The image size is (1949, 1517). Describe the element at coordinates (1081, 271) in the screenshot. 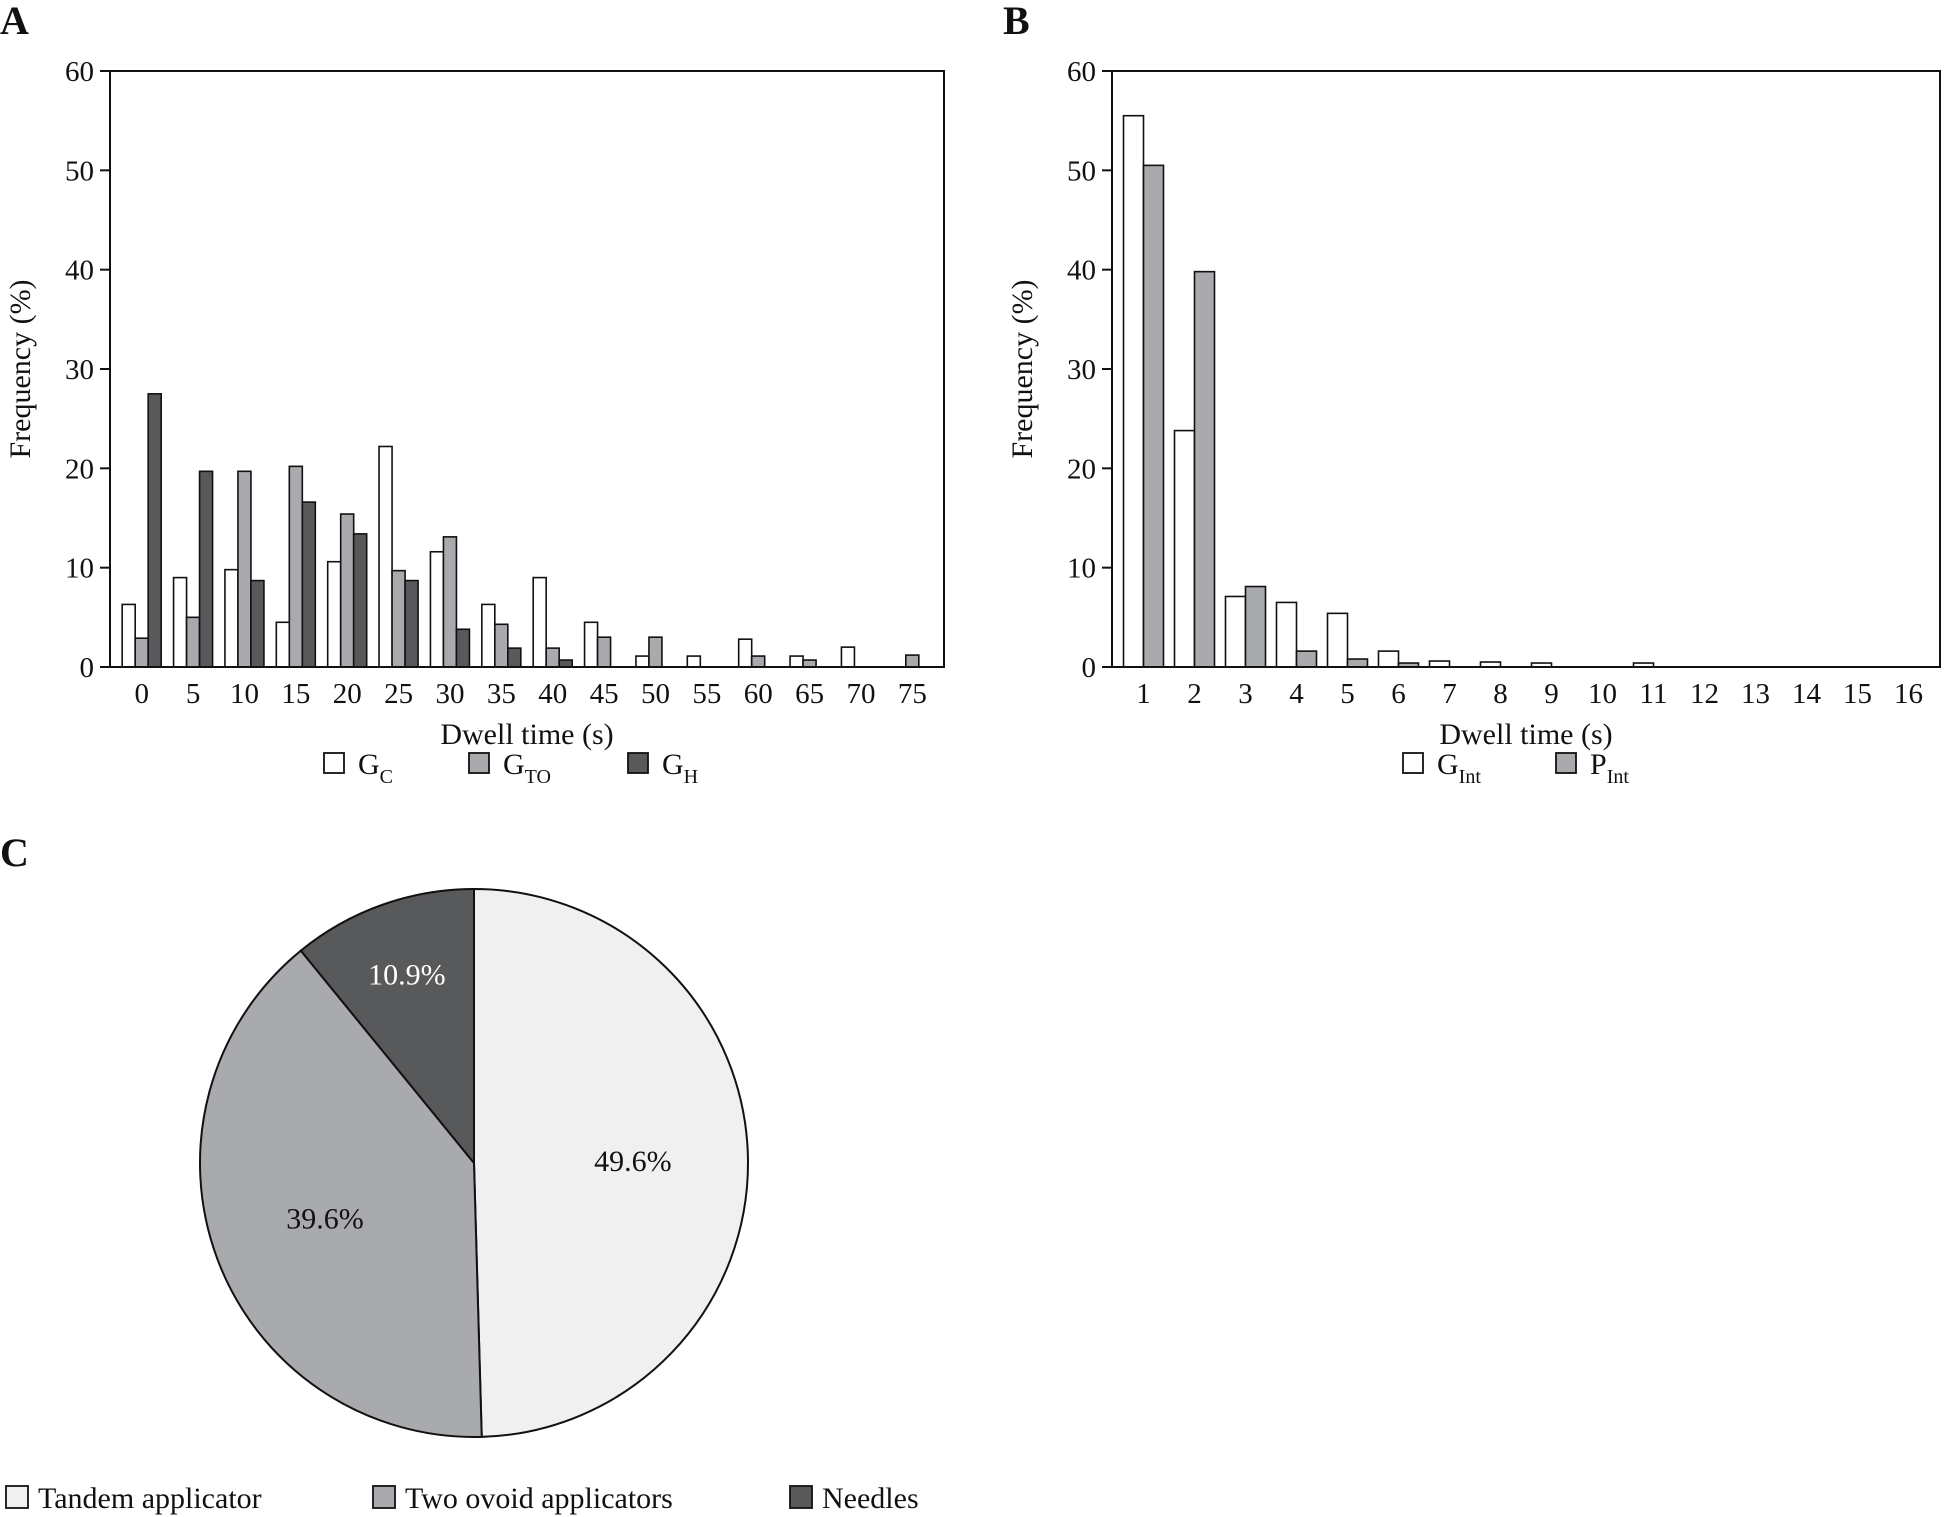

I see `y-tick-label: 40` at that location.